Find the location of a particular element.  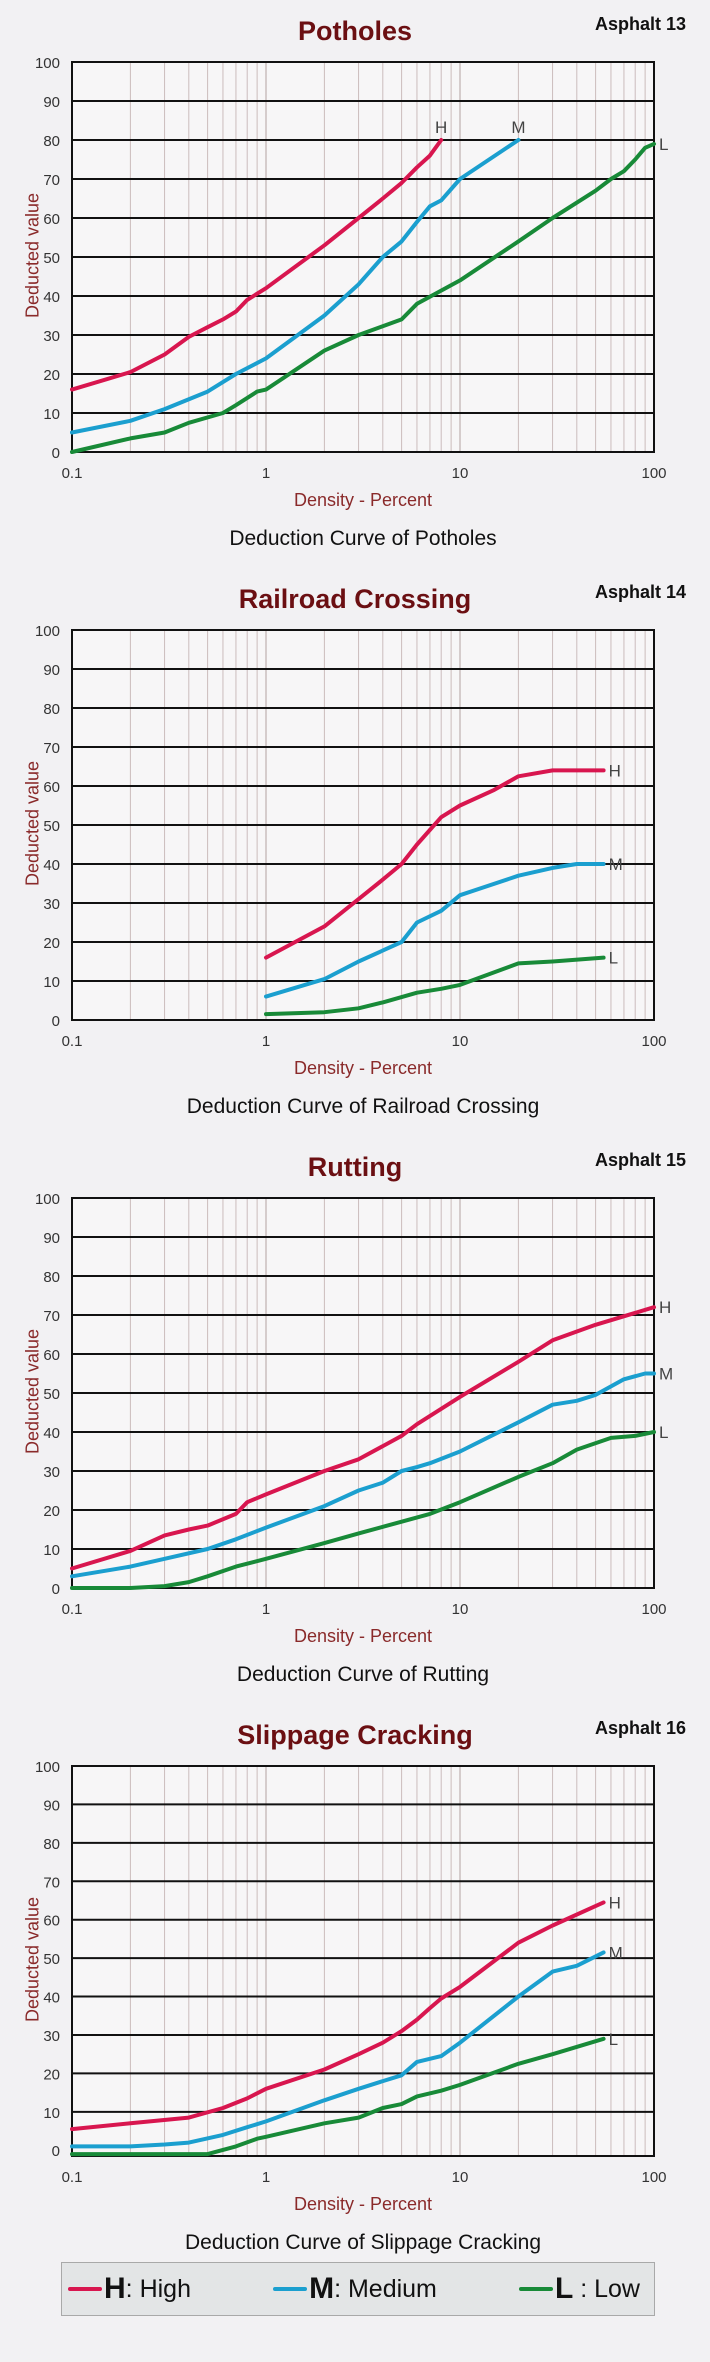

legend-key: M is located at coordinates (322, 2288).